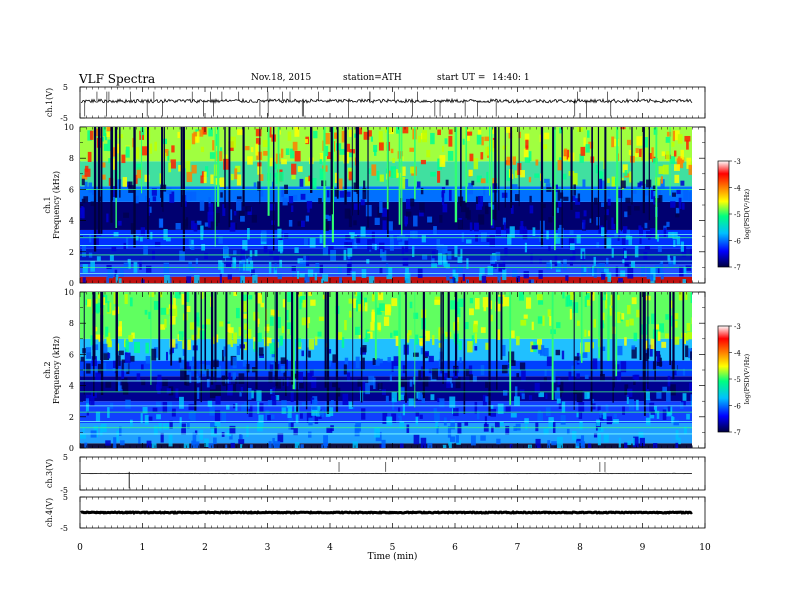 The image size is (792, 612). Describe the element at coordinates (372, 78) in the screenshot. I see `station-label: station=ATH` at that location.